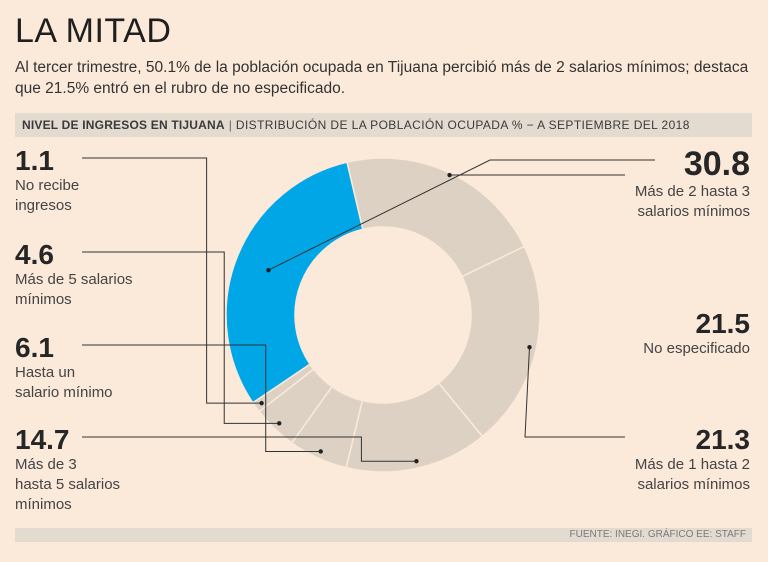 The image size is (768, 562). What do you see at coordinates (123, 125) in the screenshot?
I see `banner-title: NIVEL DE INGRESOS EN TIJUANA` at bounding box center [123, 125].